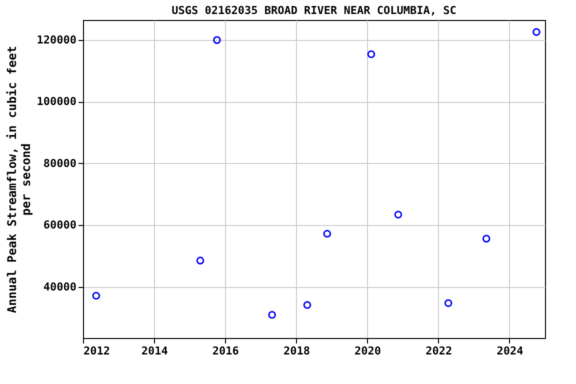 The height and width of the screenshot is (384, 576). I want to click on x-tick-label: 2016, so click(226, 351).